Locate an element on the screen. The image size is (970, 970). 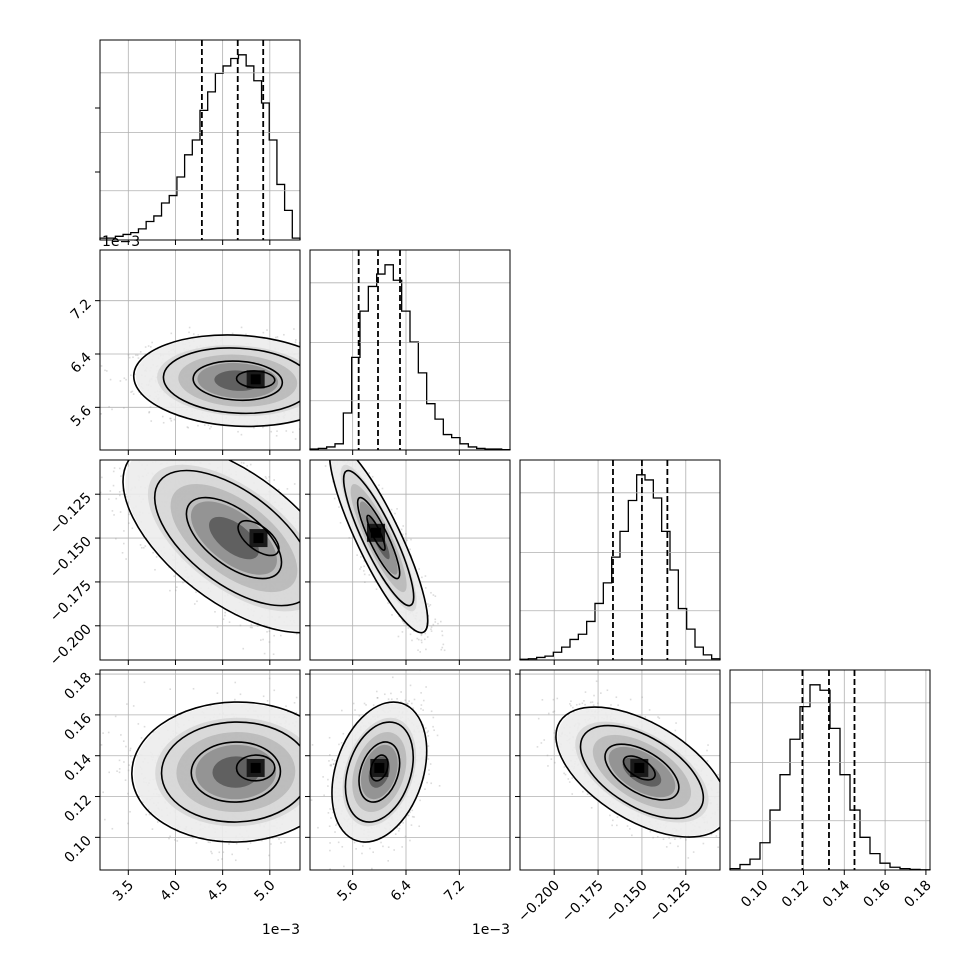
density-peak-core is located at coordinates (255, 379).